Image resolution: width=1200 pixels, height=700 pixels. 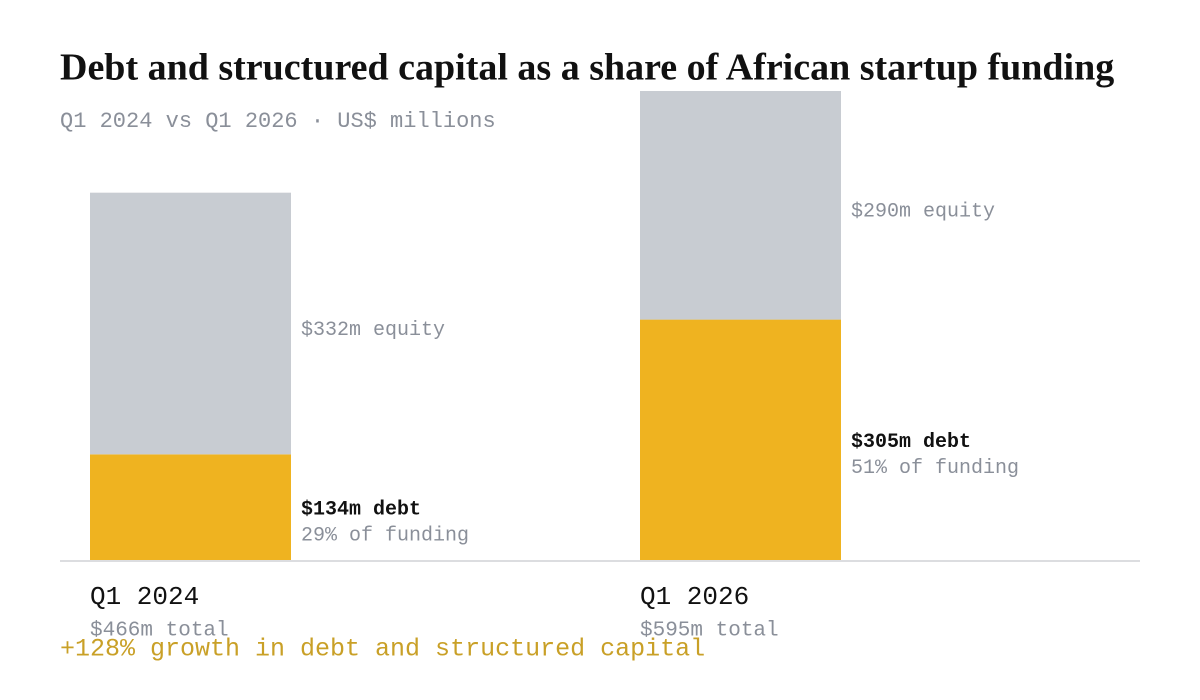 I want to click on share-label: 51% of funding, so click(x=935, y=468).